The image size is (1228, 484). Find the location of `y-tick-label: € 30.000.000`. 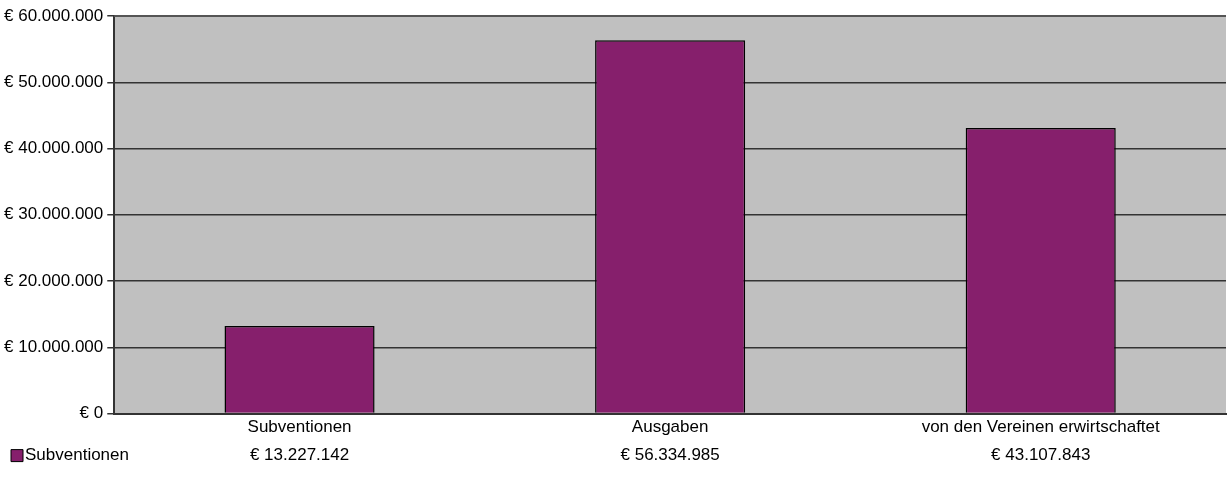

y-tick-label: € 30.000.000 is located at coordinates (54, 214).